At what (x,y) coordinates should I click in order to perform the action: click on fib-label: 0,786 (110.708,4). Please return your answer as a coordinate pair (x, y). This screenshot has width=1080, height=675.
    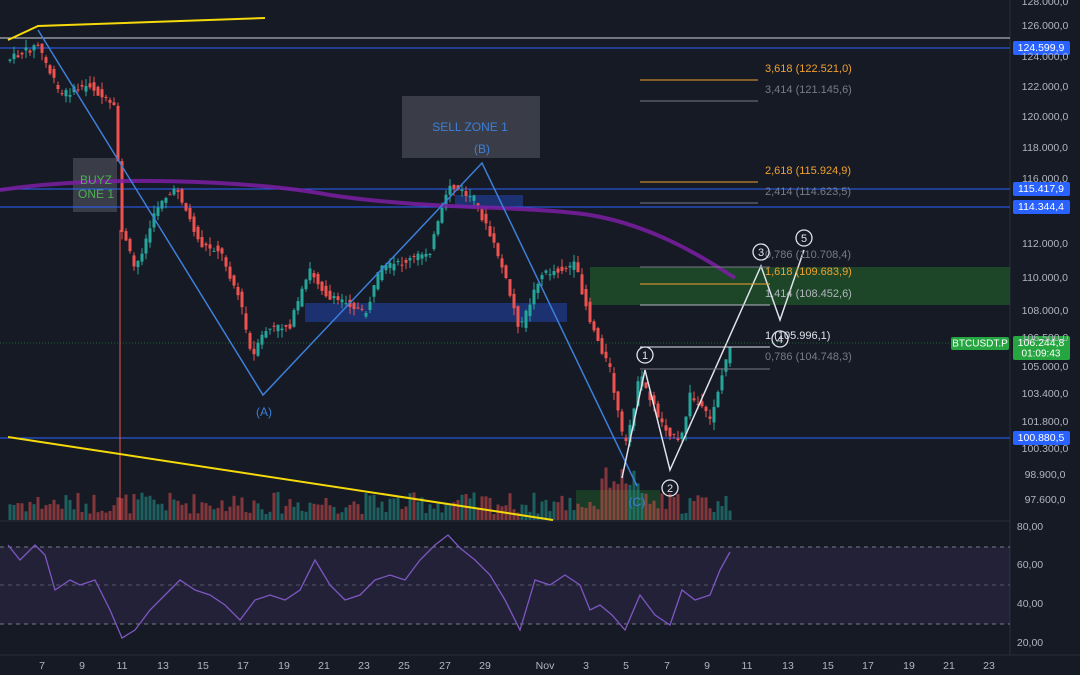
    Looking at the image, I should click on (808, 255).